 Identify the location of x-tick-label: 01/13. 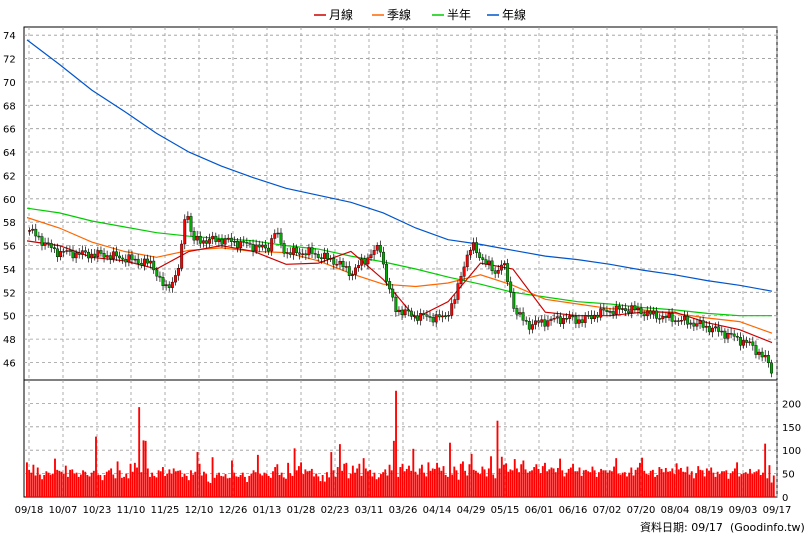
(267, 510).